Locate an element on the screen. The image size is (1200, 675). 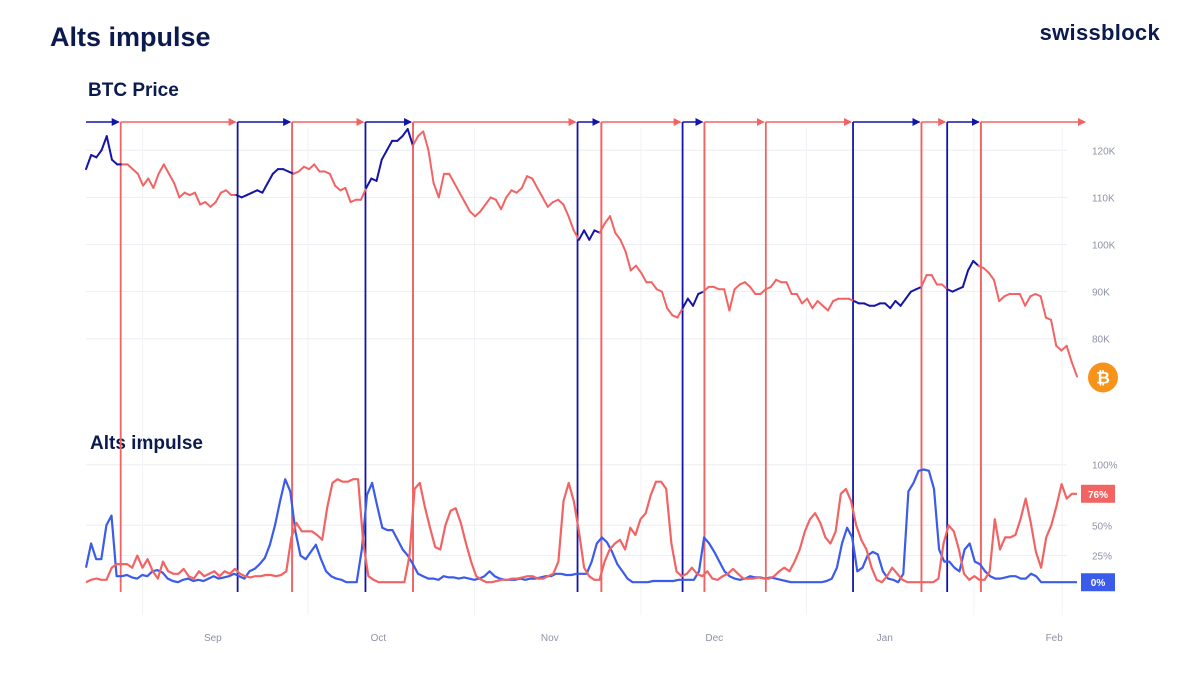
x-tick-label: Dec is located at coordinates (714, 638).